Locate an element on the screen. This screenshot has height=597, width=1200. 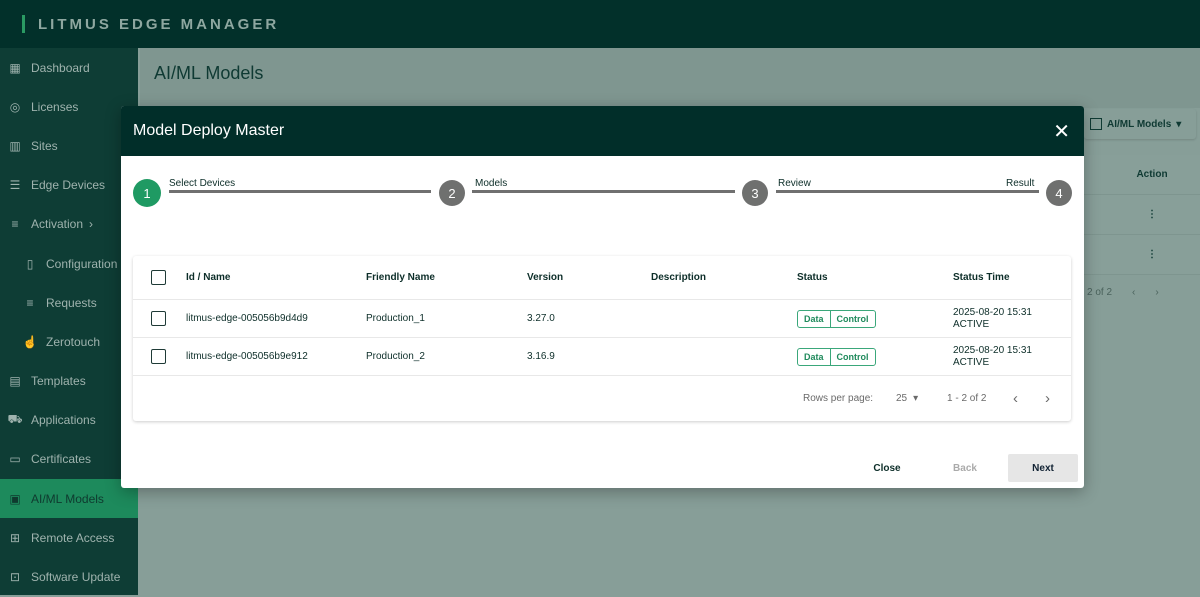
sidebar-item-requests: ≡ Requests is located at coordinates (69, 302).